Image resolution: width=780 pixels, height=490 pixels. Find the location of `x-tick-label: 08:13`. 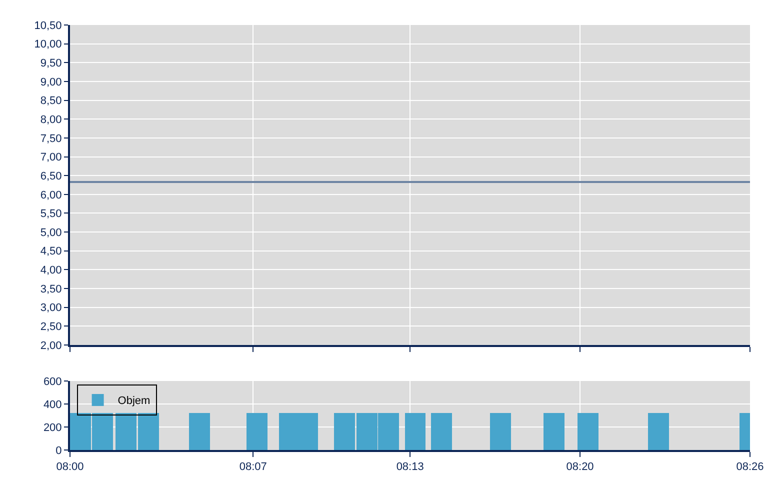

x-tick-label: 08:13 is located at coordinates (410, 467).